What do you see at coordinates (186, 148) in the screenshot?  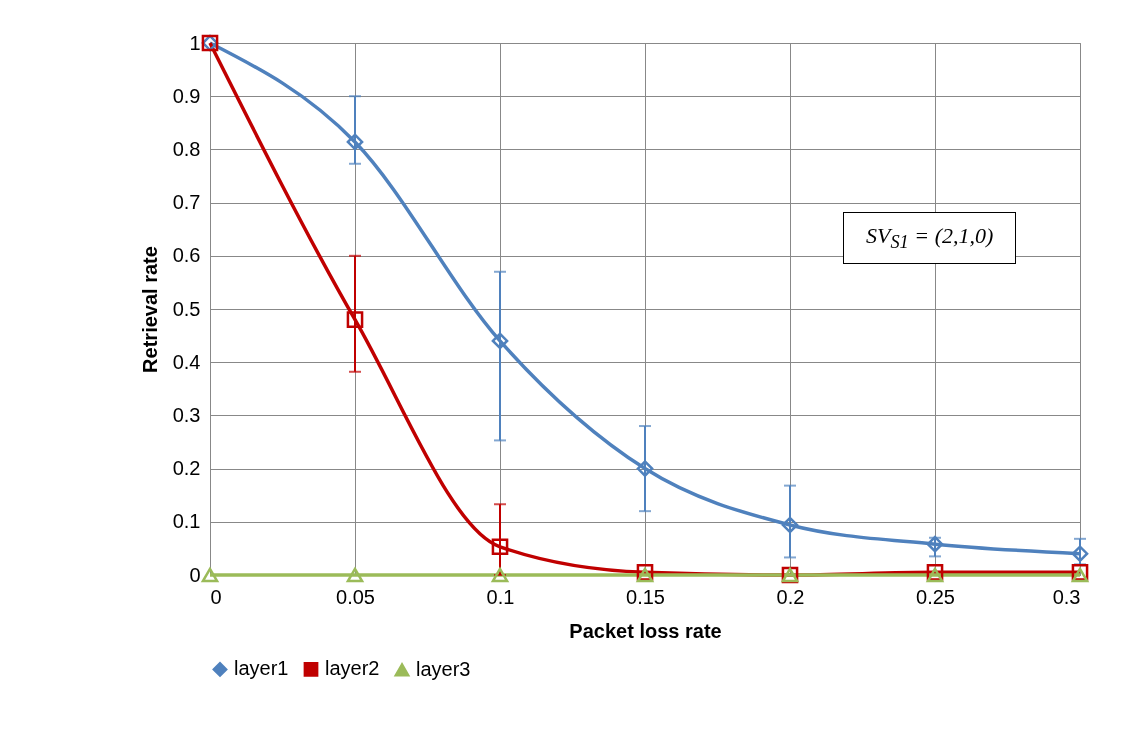 I see `y-tick-label: 0.8` at bounding box center [186, 148].